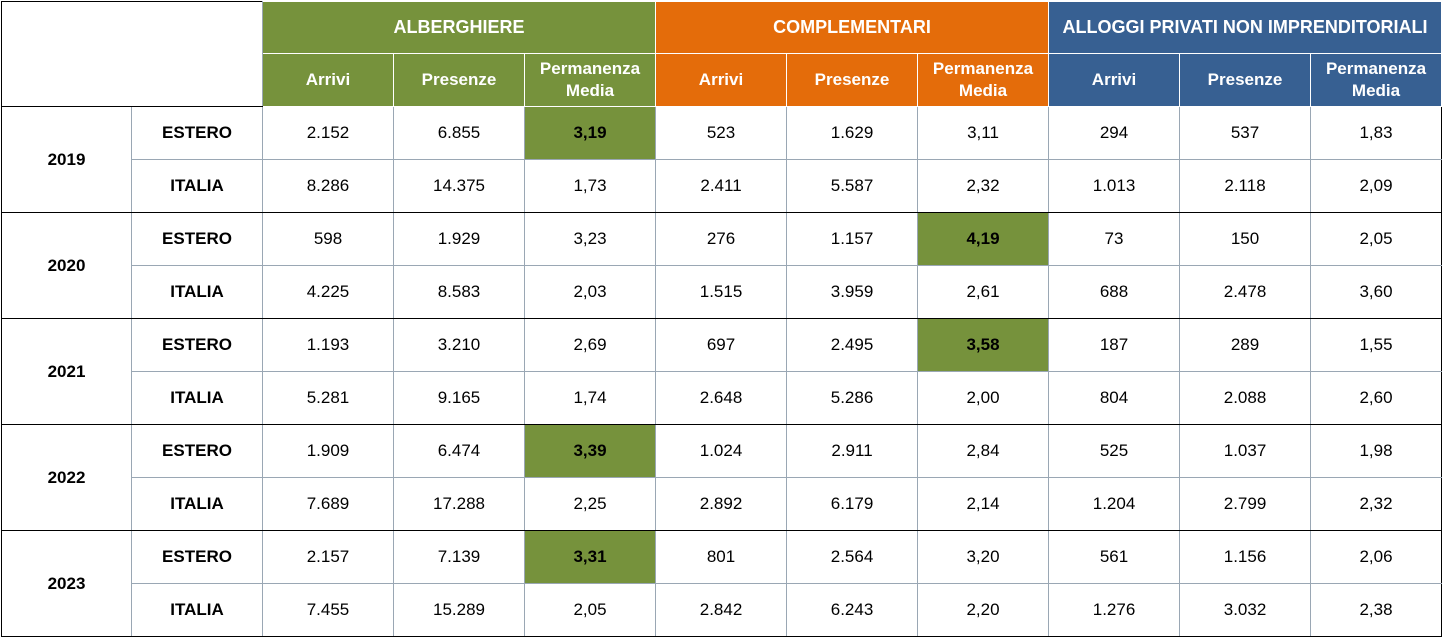  I want to click on value-cell-alberghiere-arrivi: 2.157, so click(328, 557).